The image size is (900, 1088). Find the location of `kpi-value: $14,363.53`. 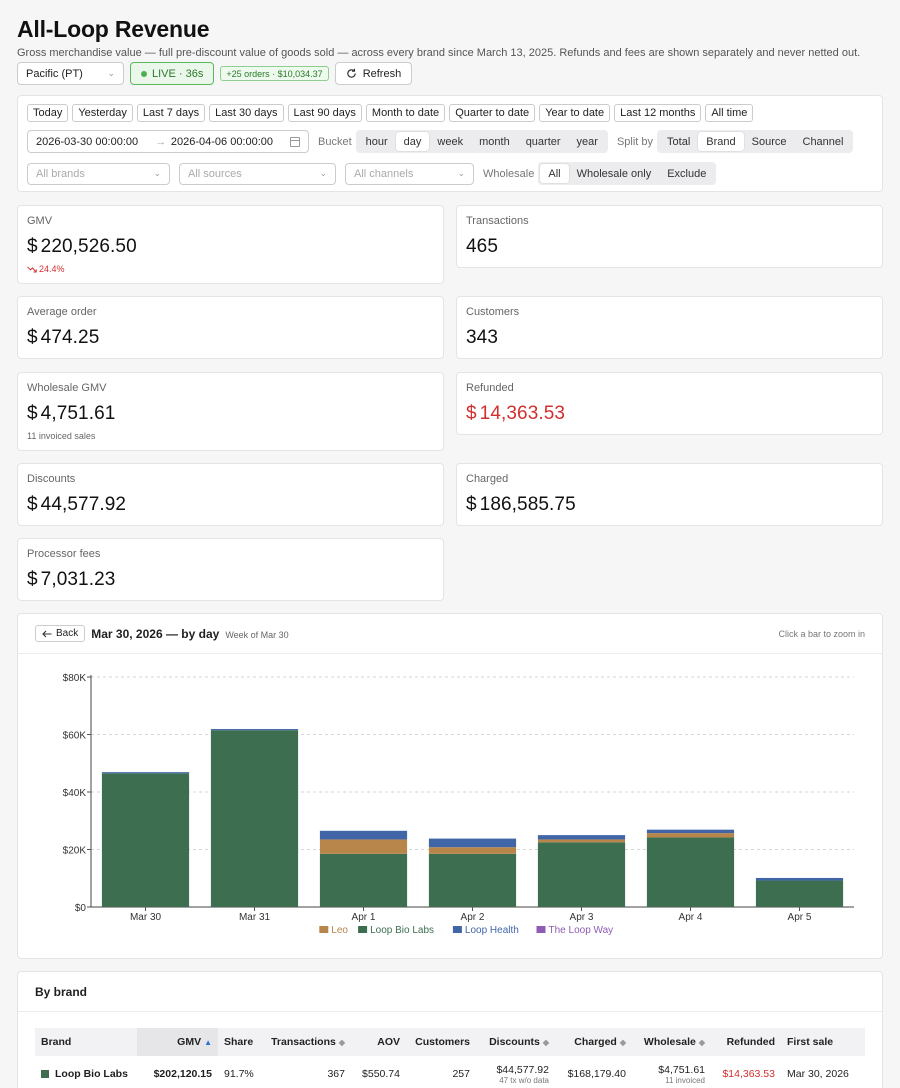

kpi-value: $14,363.53 is located at coordinates (669, 414).